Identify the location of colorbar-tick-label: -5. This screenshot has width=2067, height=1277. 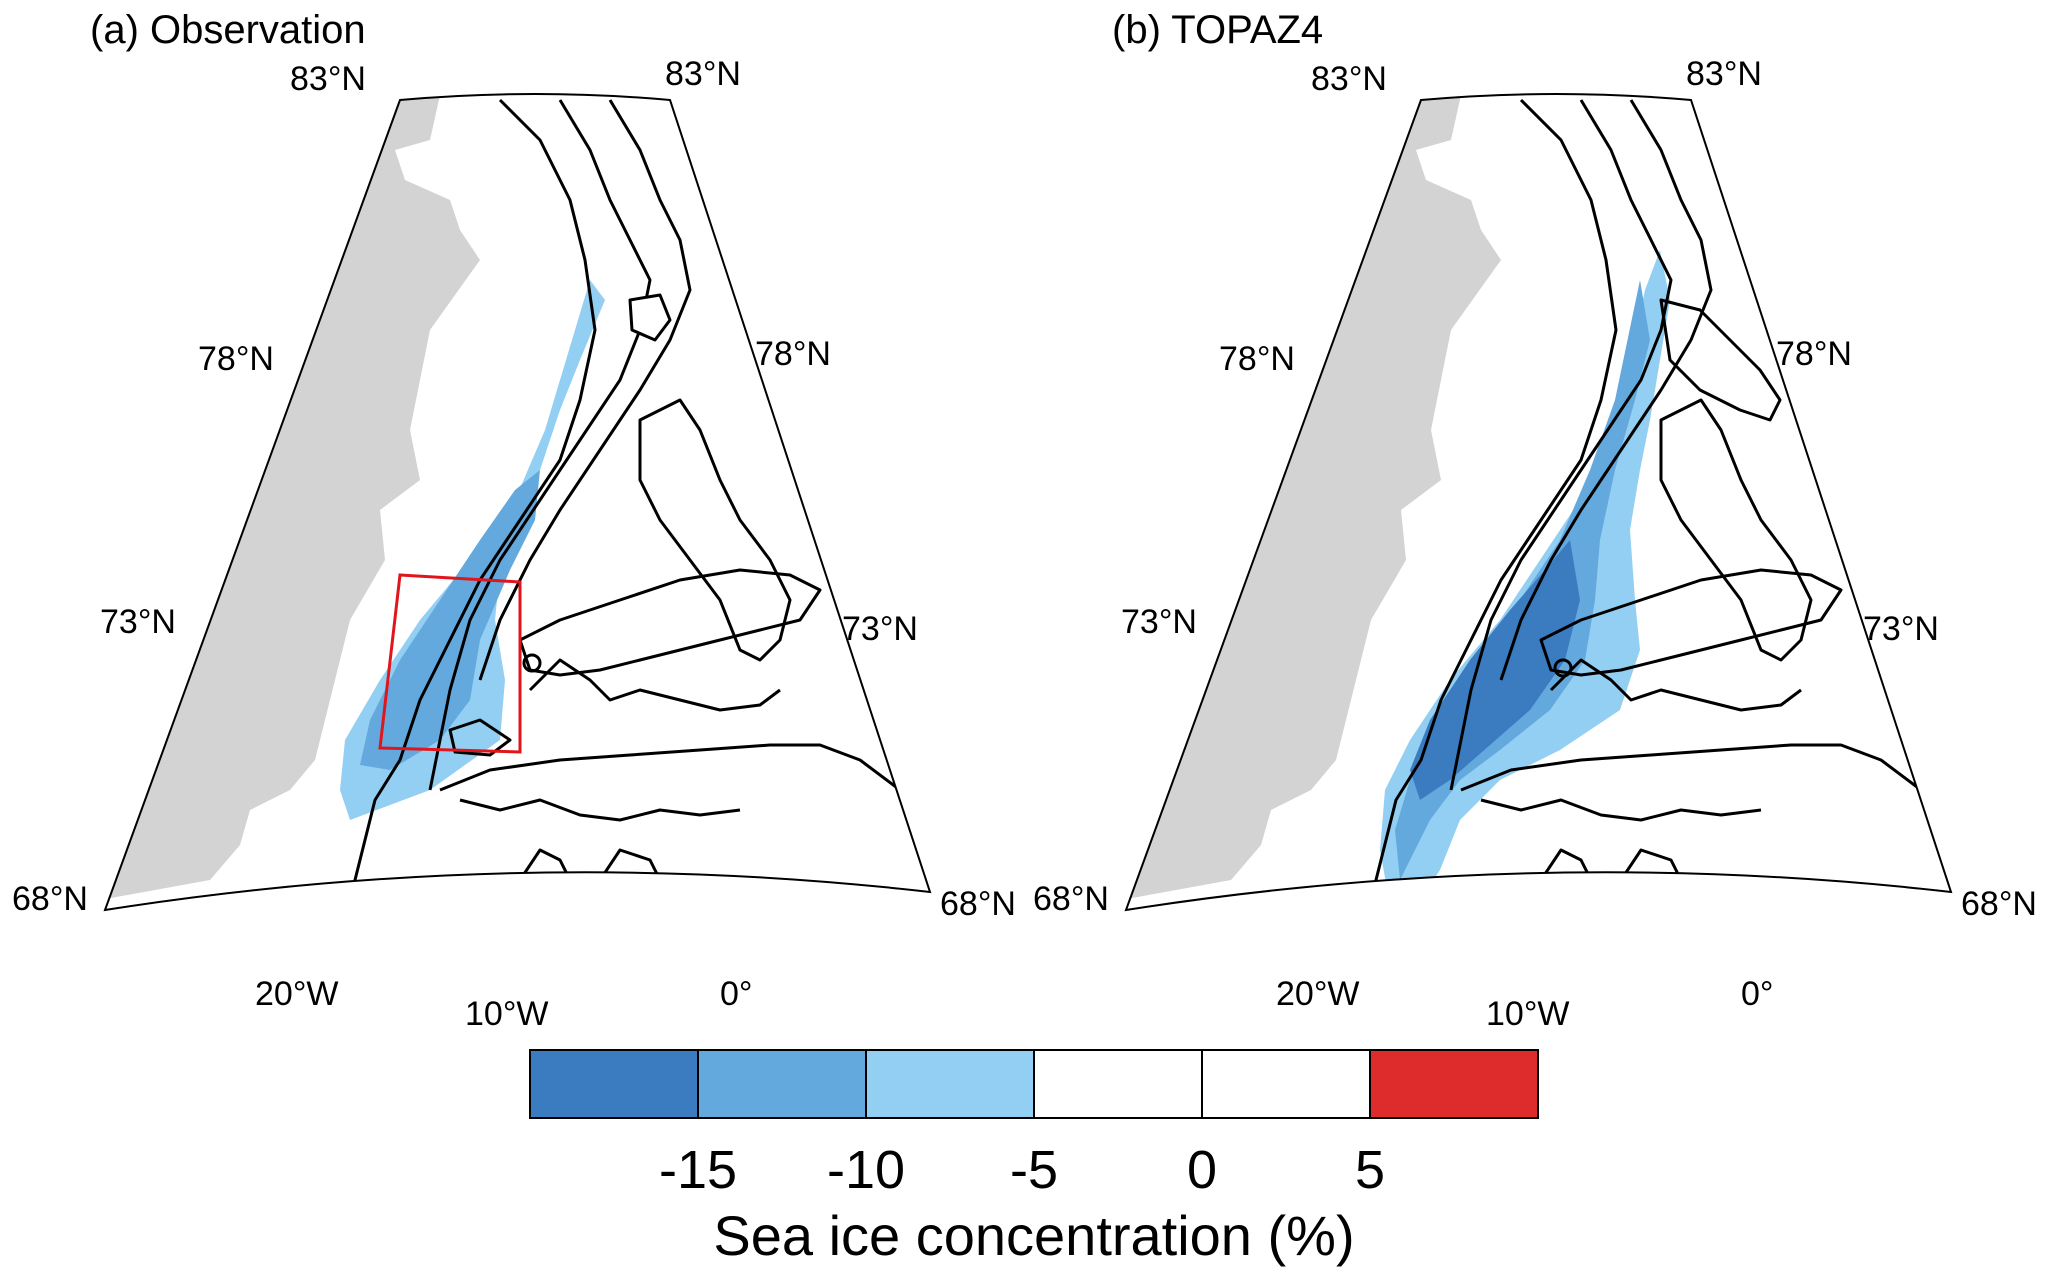
(1034, 1170).